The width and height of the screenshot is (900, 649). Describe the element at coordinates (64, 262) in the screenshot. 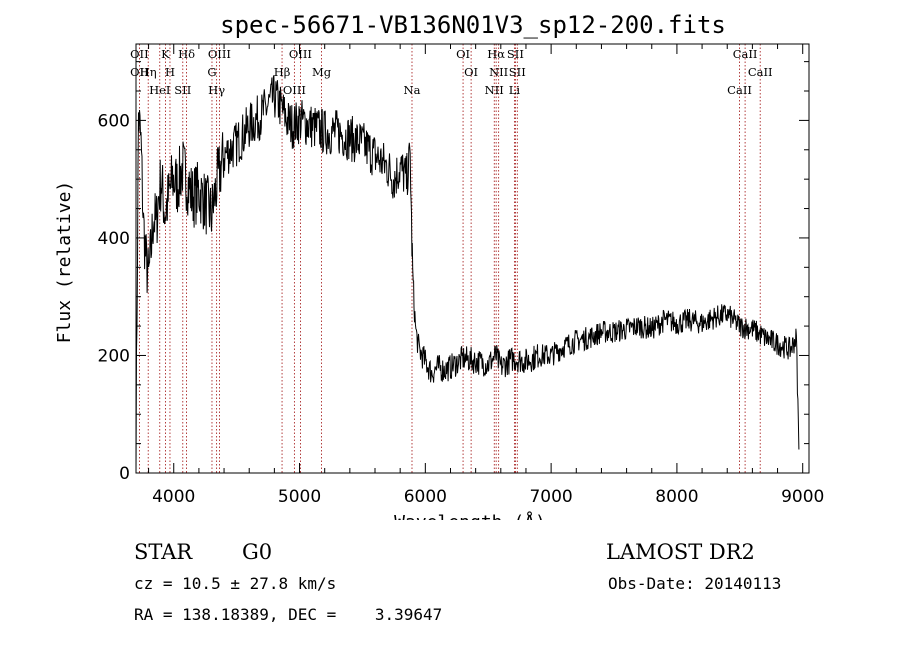

I see `y-axis-label: Flux (relative)` at that location.